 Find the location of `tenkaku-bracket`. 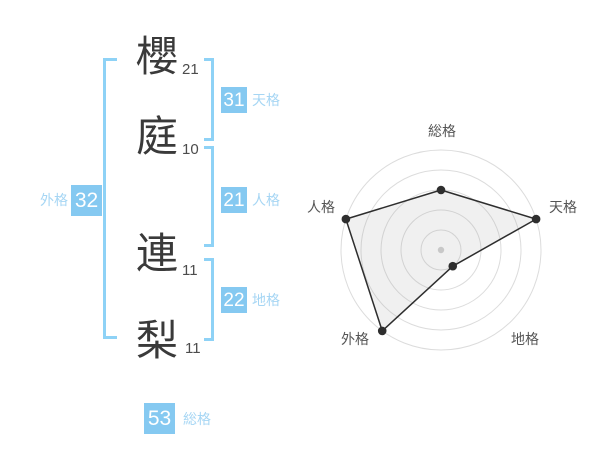

tenkaku-bracket is located at coordinates (209, 99).